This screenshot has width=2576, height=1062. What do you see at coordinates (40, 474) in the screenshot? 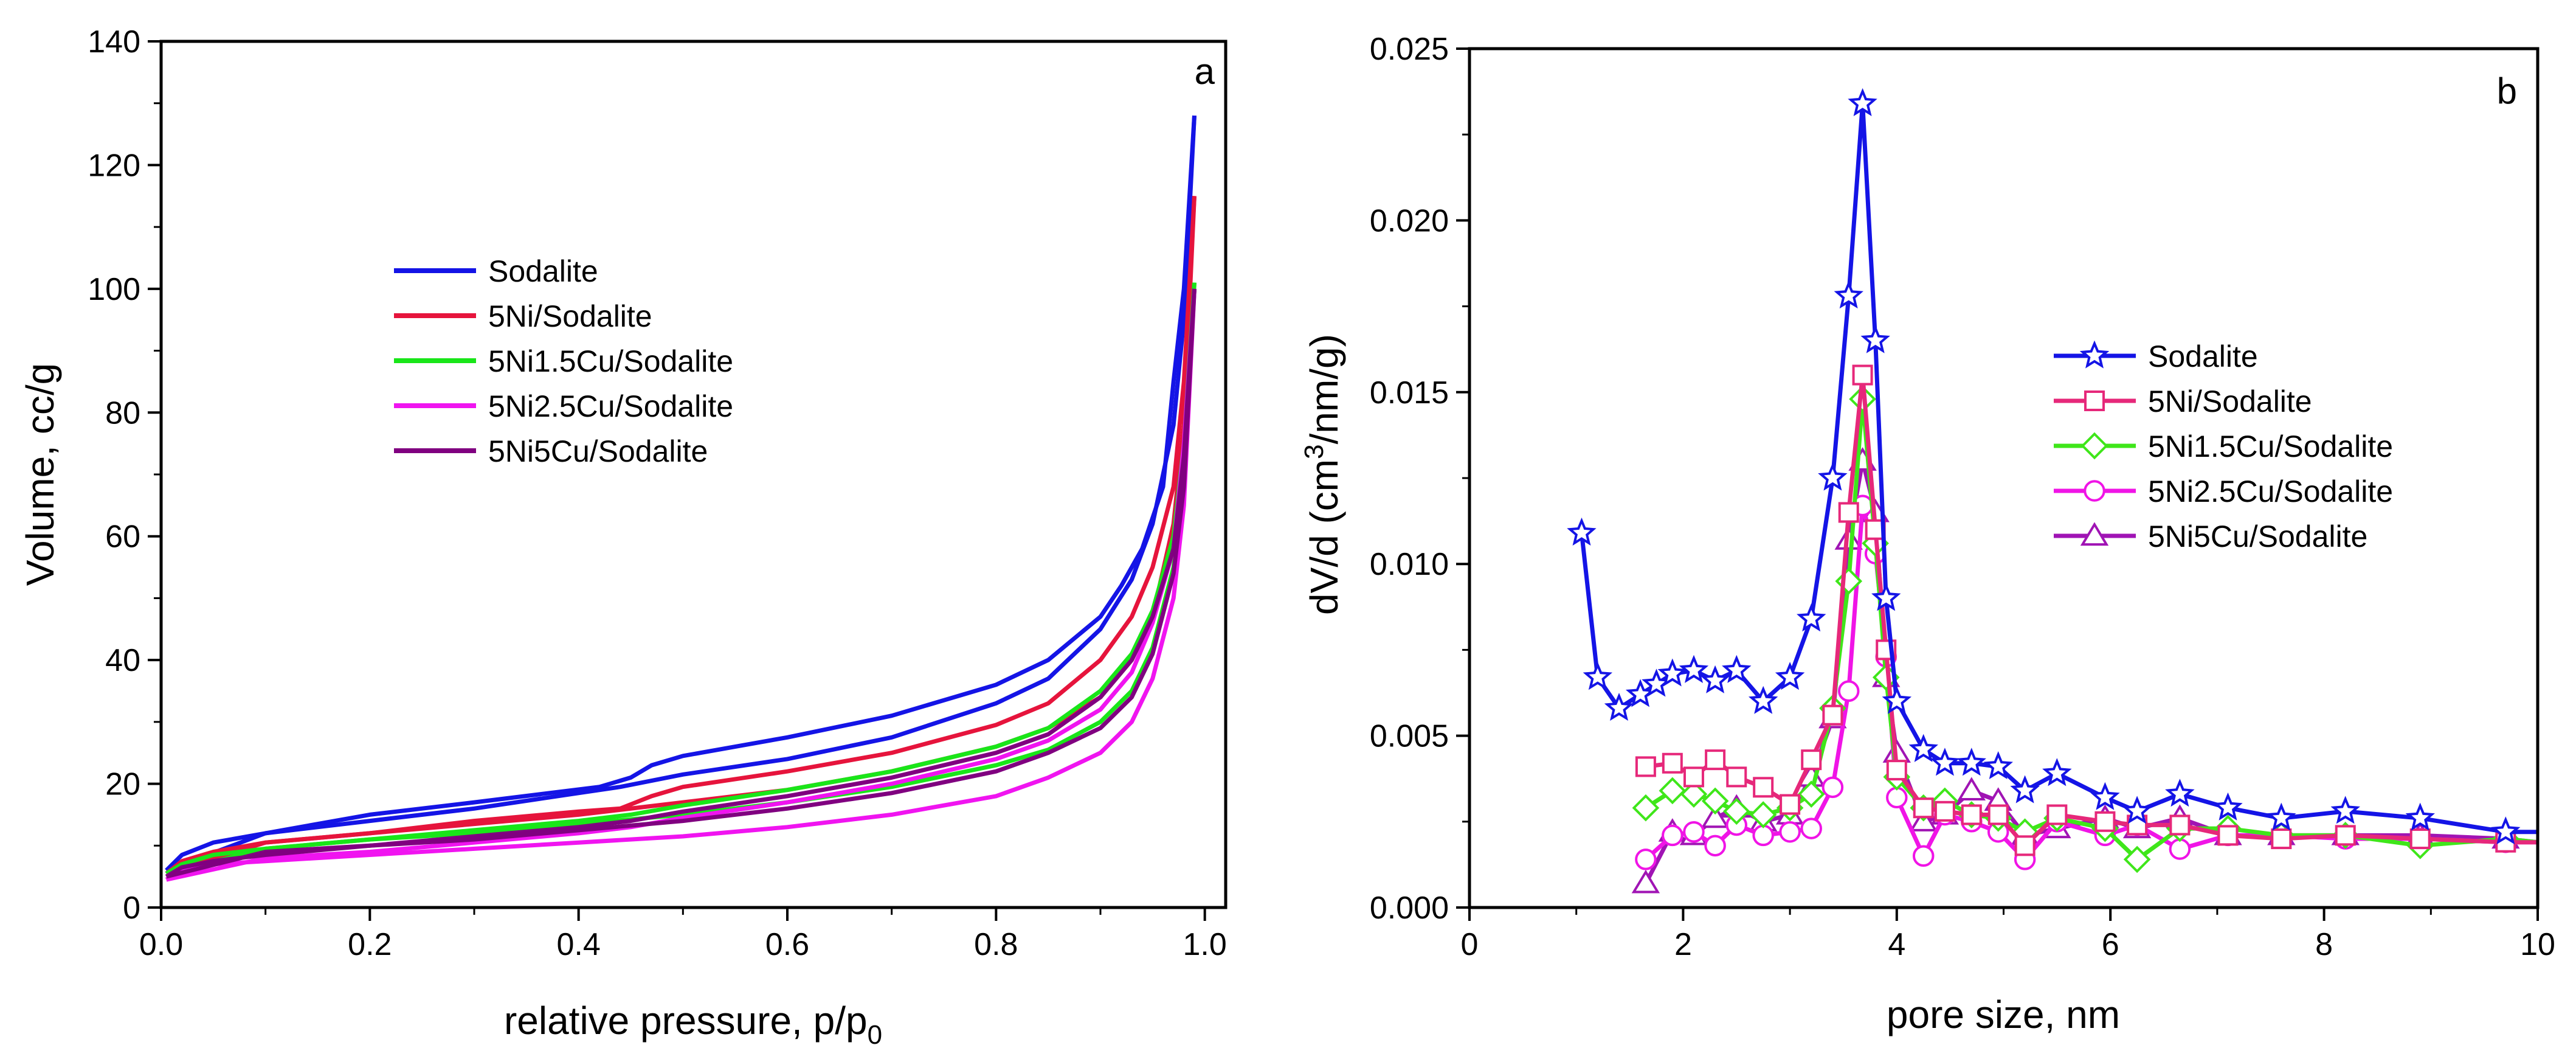
I see `panel-a-y-axis-title: Volume, cc/g` at bounding box center [40, 474].